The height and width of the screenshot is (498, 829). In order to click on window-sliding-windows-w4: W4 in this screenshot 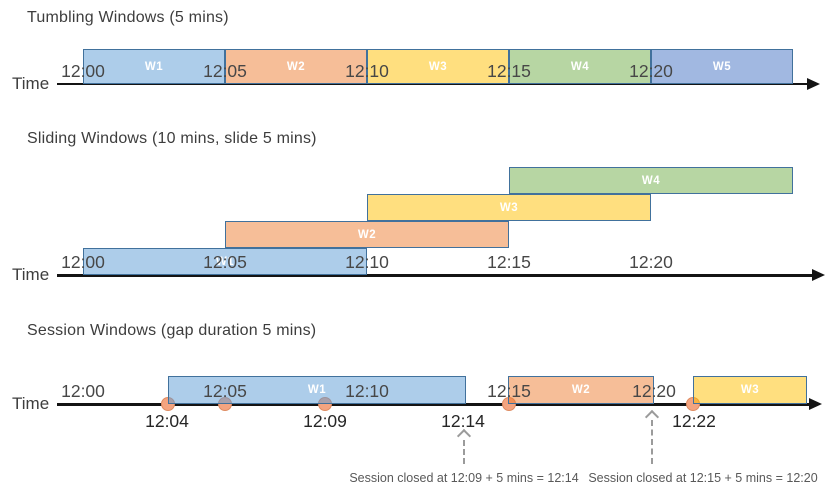, I will do `click(651, 180)`.